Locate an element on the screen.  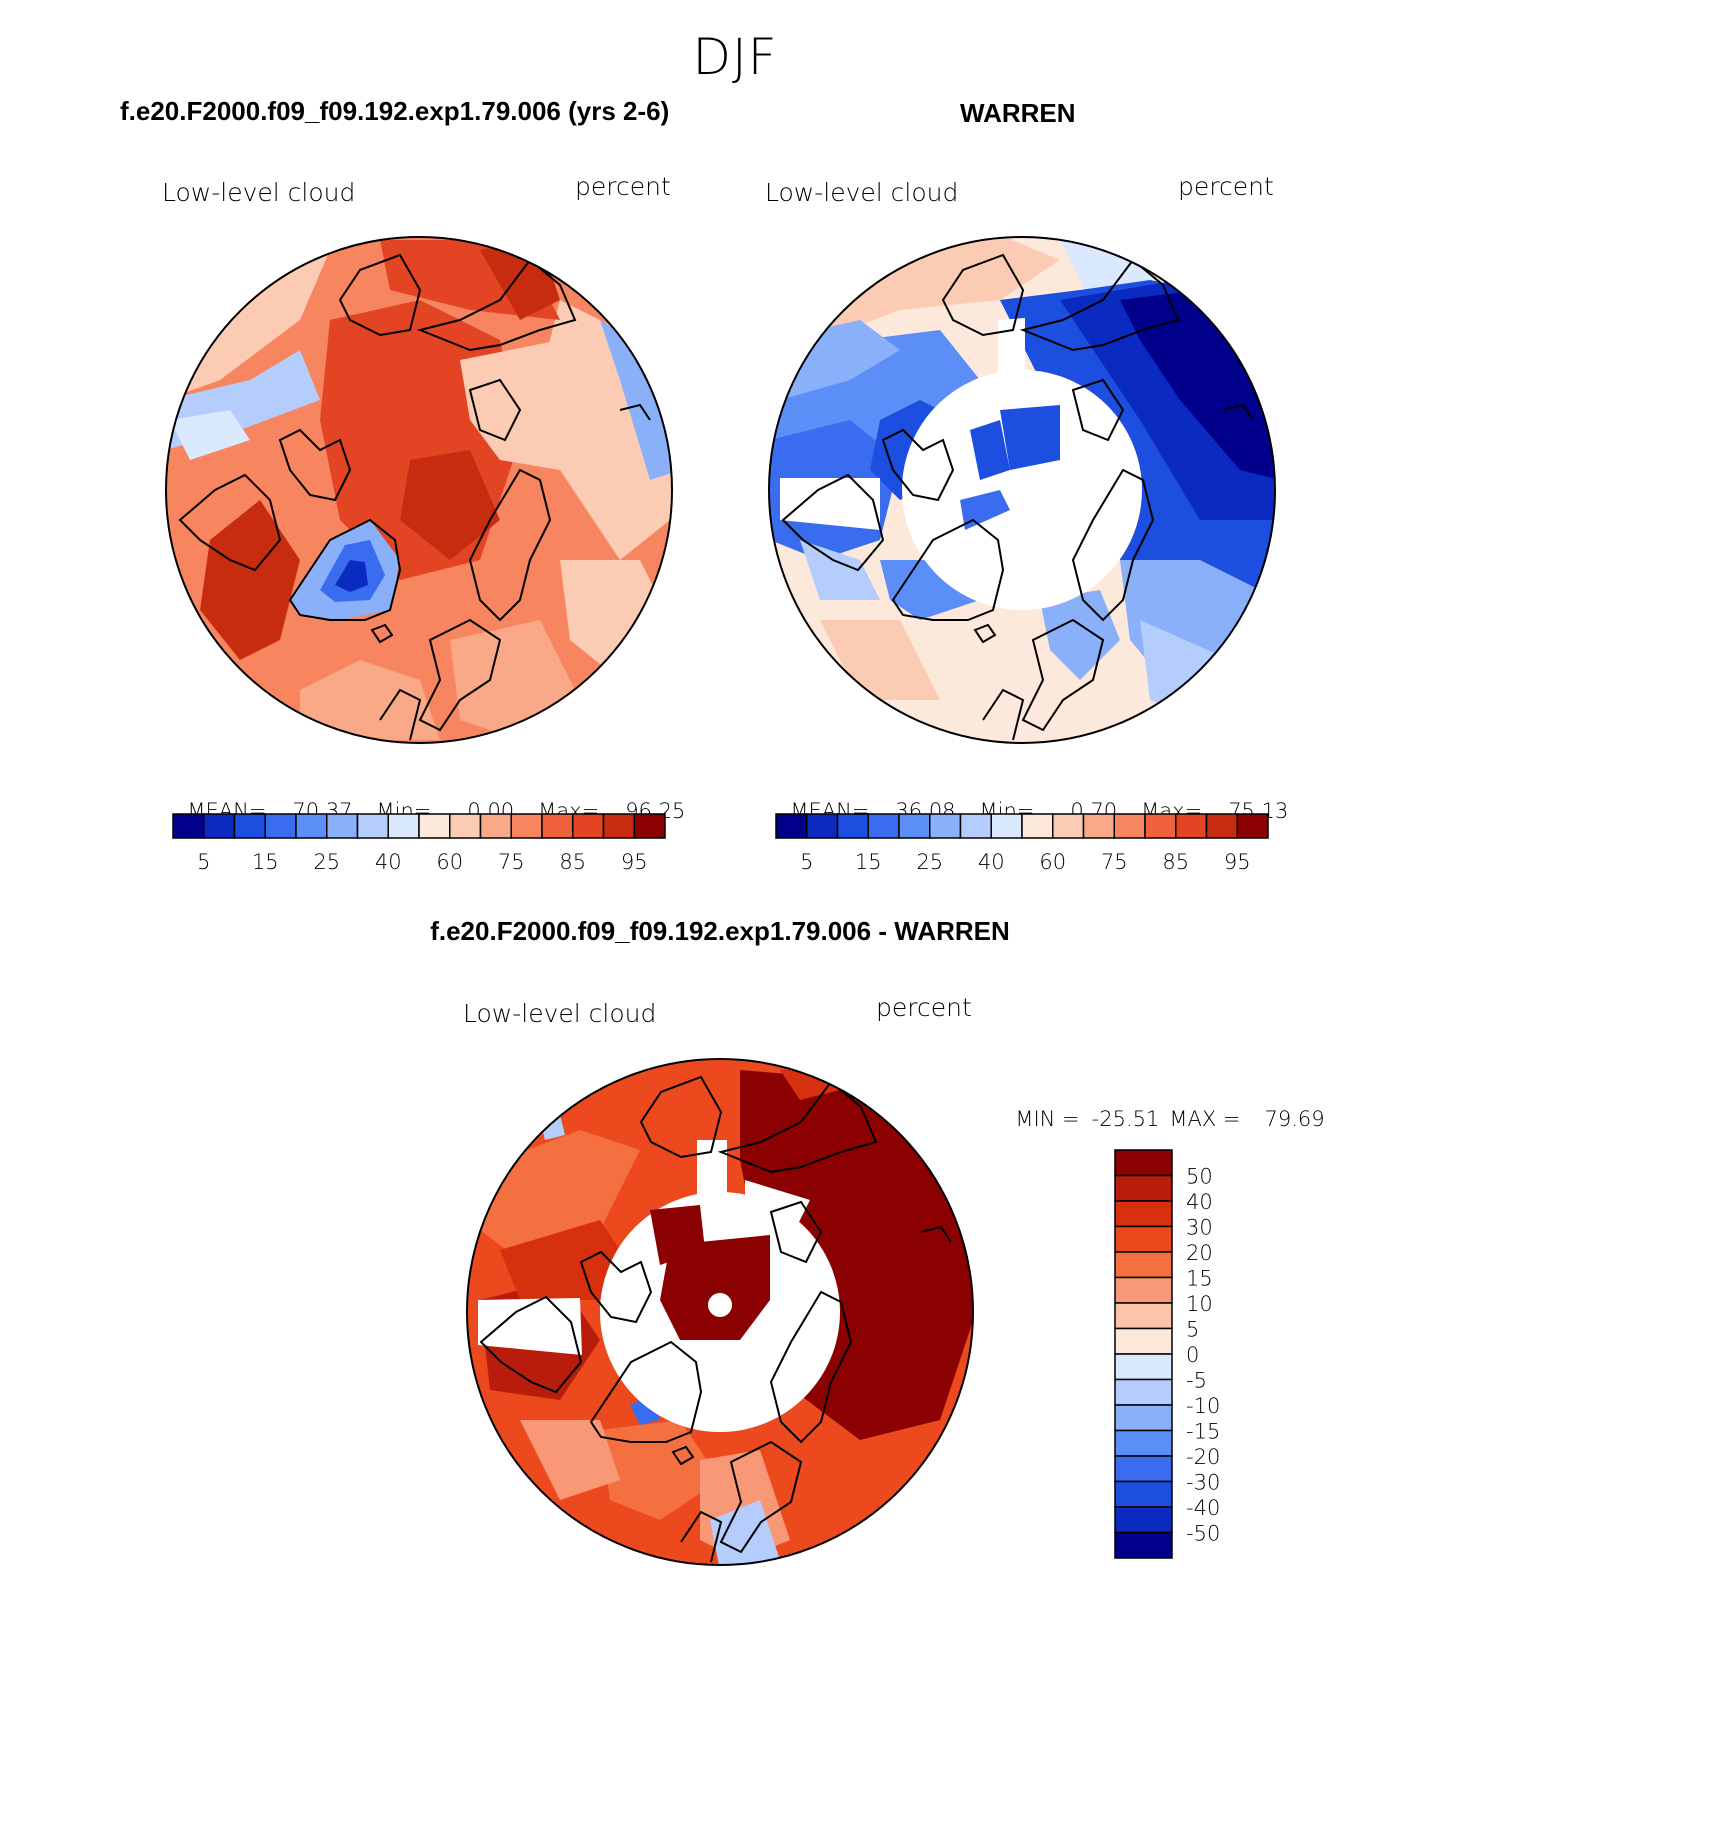
panel3-stats: MIN = -25.51 MAX = 79.69 is located at coordinates (1163, 1107).